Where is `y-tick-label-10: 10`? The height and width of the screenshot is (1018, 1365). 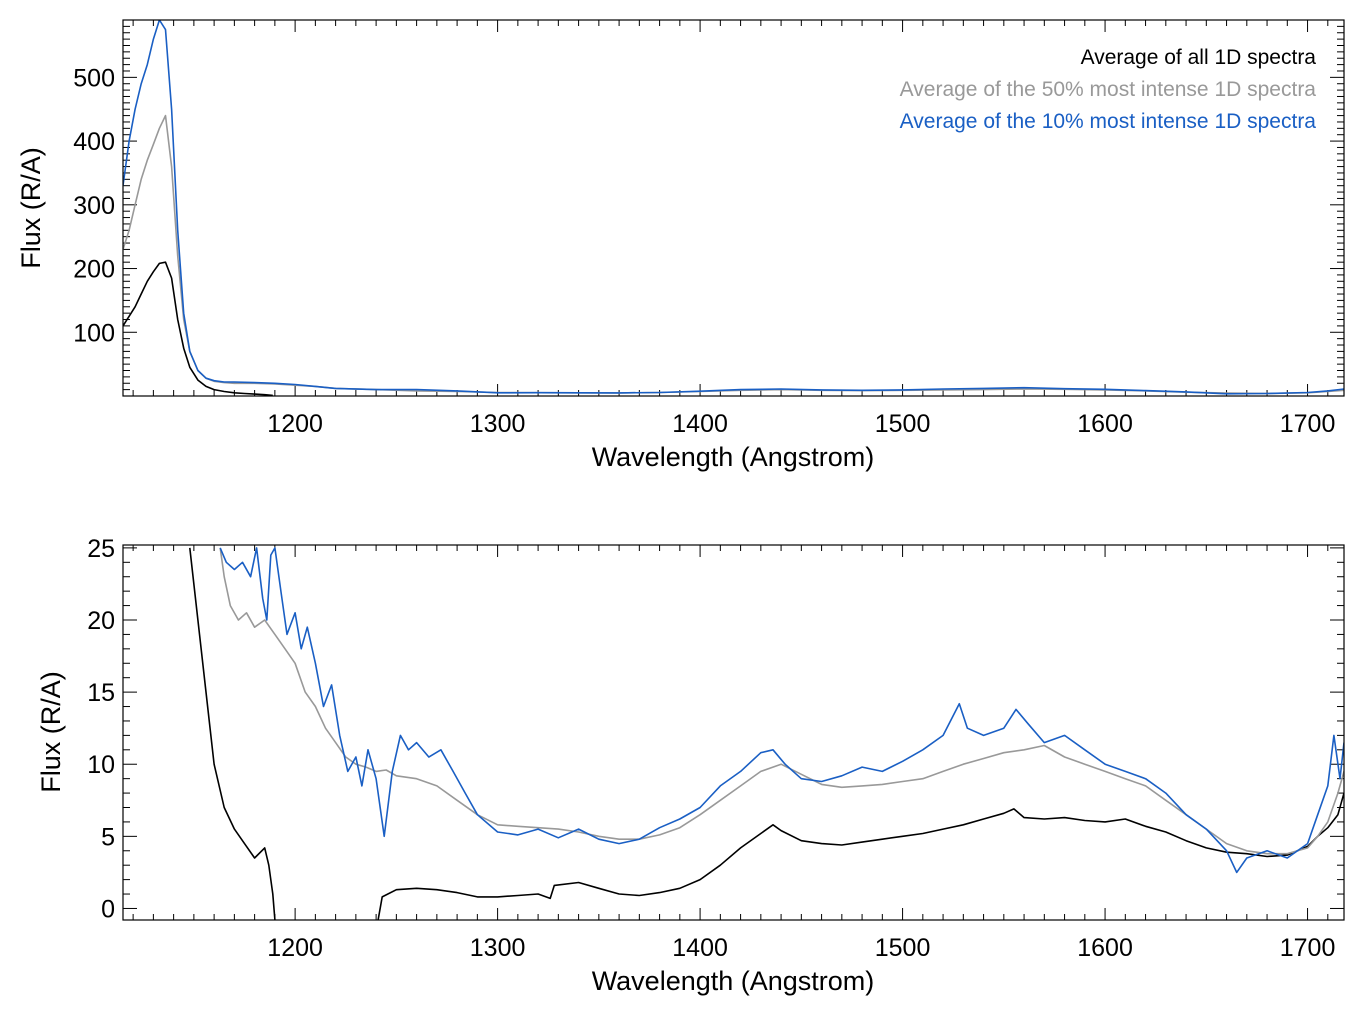 y-tick-label-10: 10 is located at coordinates (101, 765).